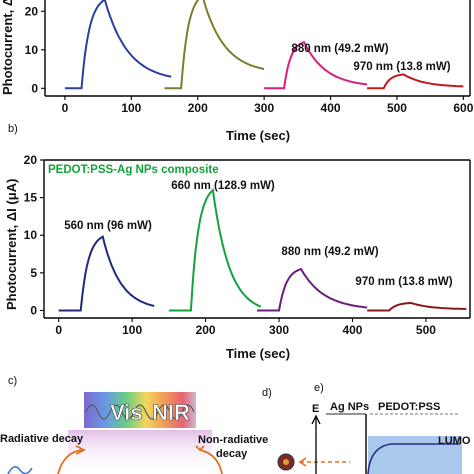 This screenshot has height=474, width=474. I want to click on y-axis-label-a: Photocurrent, ΔI (μA), so click(7, 47).